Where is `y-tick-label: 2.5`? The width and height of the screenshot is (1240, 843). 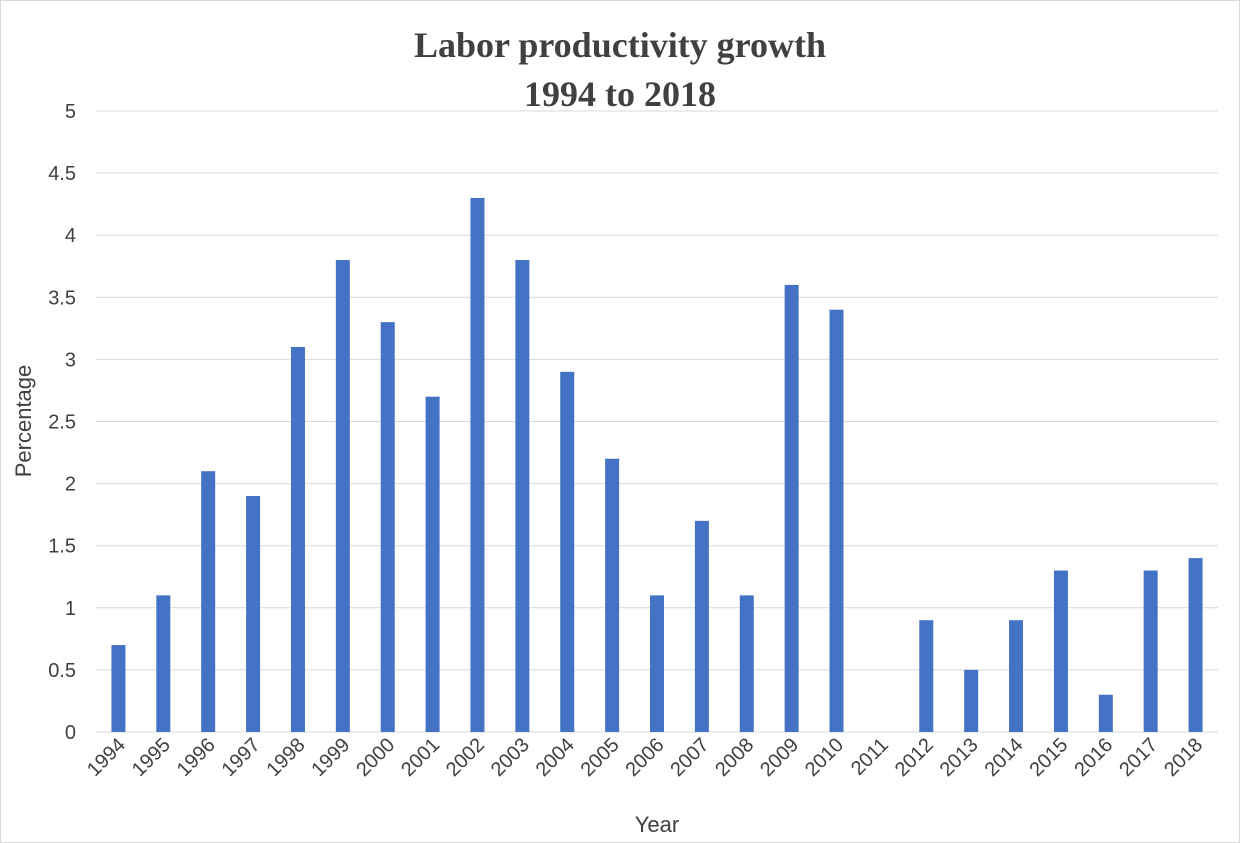
y-tick-label: 2.5 is located at coordinates (62, 423).